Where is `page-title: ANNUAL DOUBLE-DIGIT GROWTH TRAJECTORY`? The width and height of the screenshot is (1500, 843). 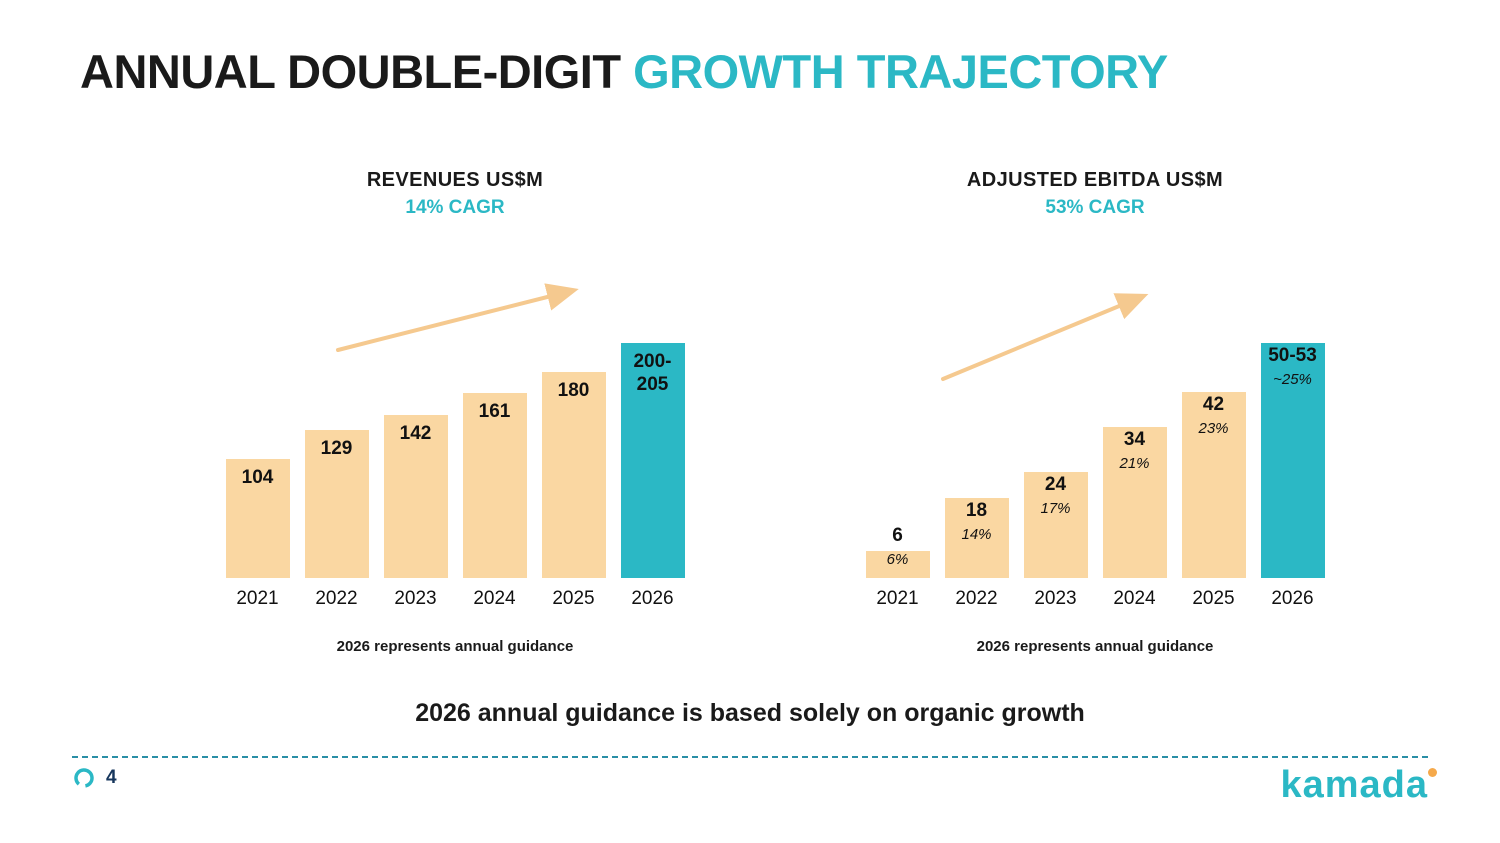 page-title: ANNUAL DOUBLE-DIGIT GROWTH TRAJECTORY is located at coordinates (790, 72).